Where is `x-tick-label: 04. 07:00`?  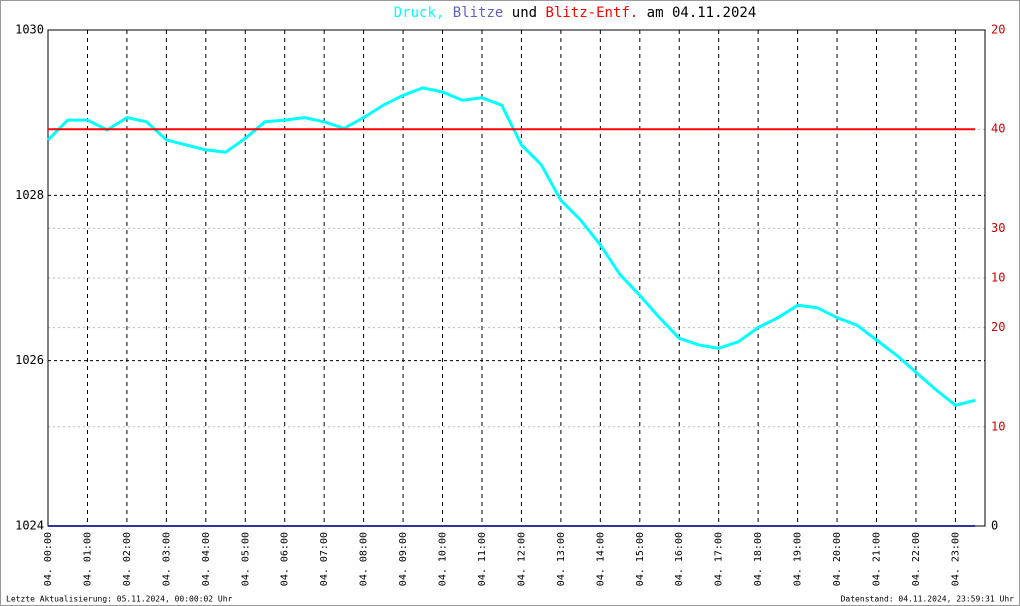
x-tick-label: 04. 07:00 is located at coordinates (324, 559).